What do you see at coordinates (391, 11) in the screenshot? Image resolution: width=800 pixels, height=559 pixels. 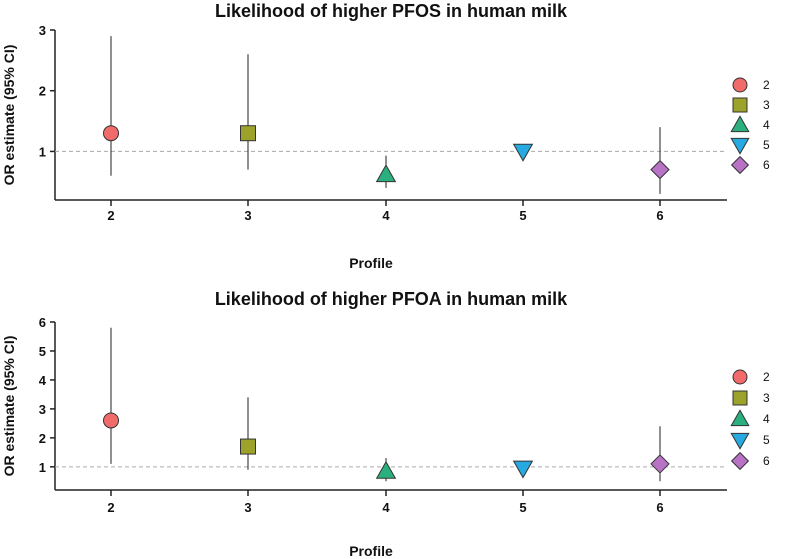 I see `chart-title: Likelihood of higher PFOS in human milk` at bounding box center [391, 11].